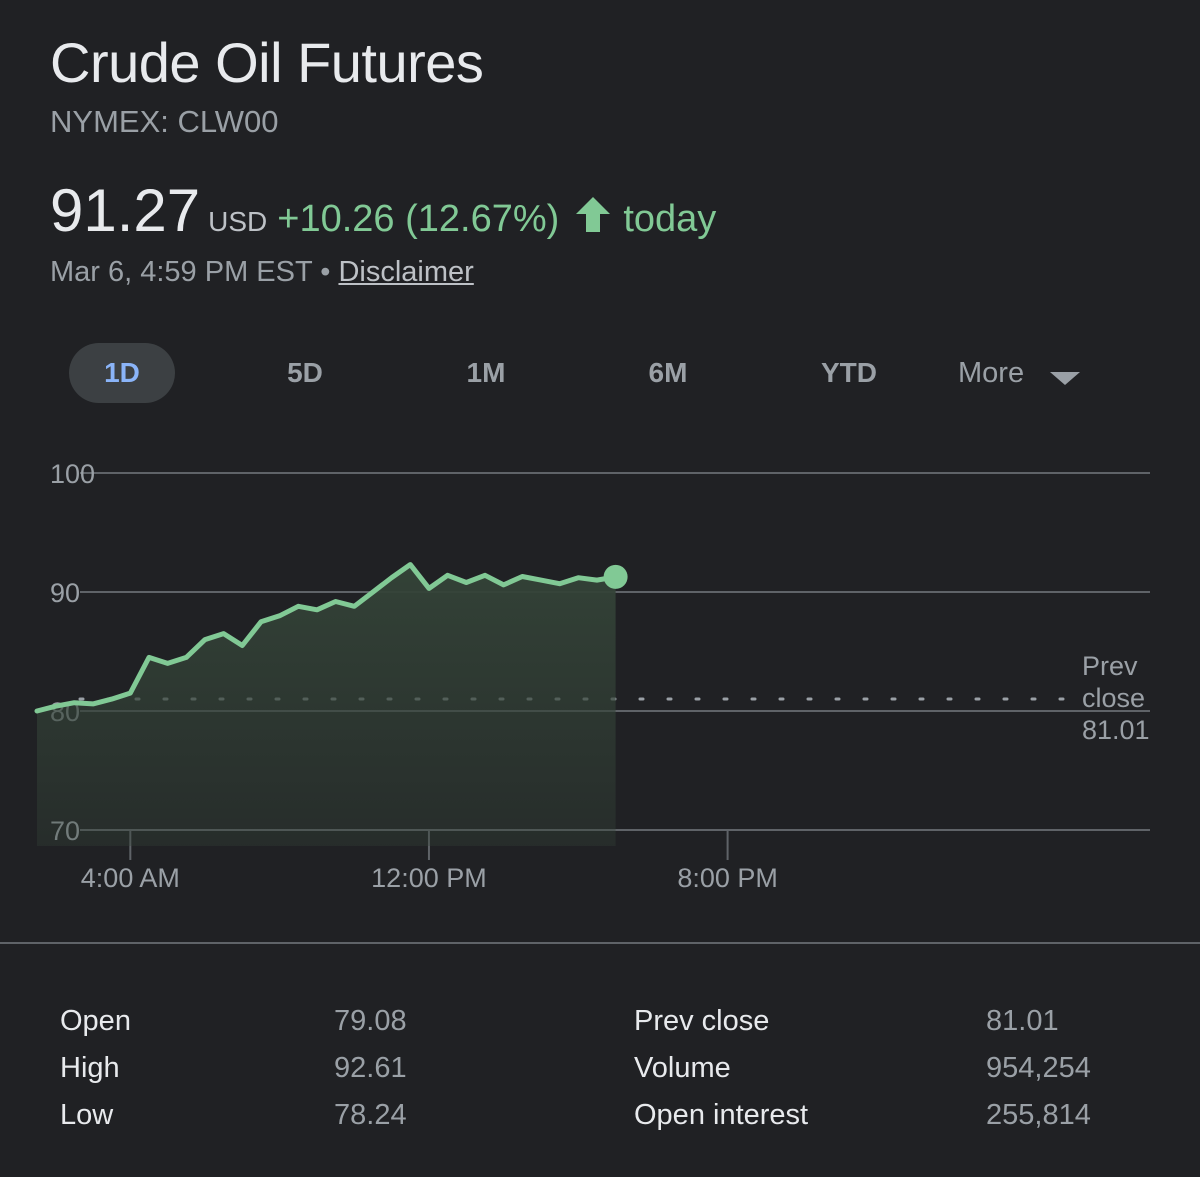  I want to click on caret-down-icon, so click(1065, 378).